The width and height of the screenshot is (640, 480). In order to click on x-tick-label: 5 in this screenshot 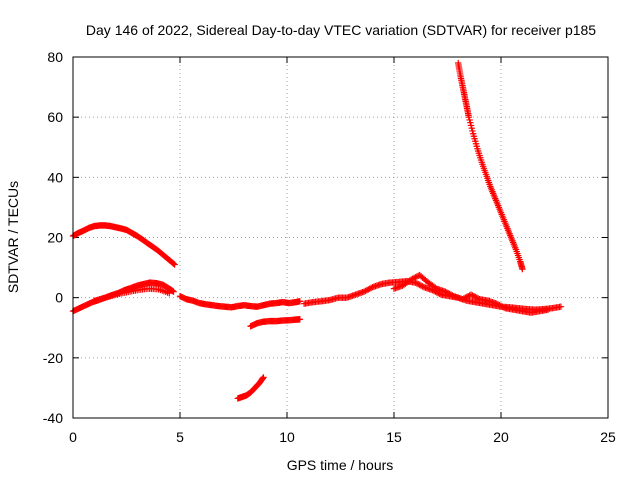, I will do `click(180, 437)`.